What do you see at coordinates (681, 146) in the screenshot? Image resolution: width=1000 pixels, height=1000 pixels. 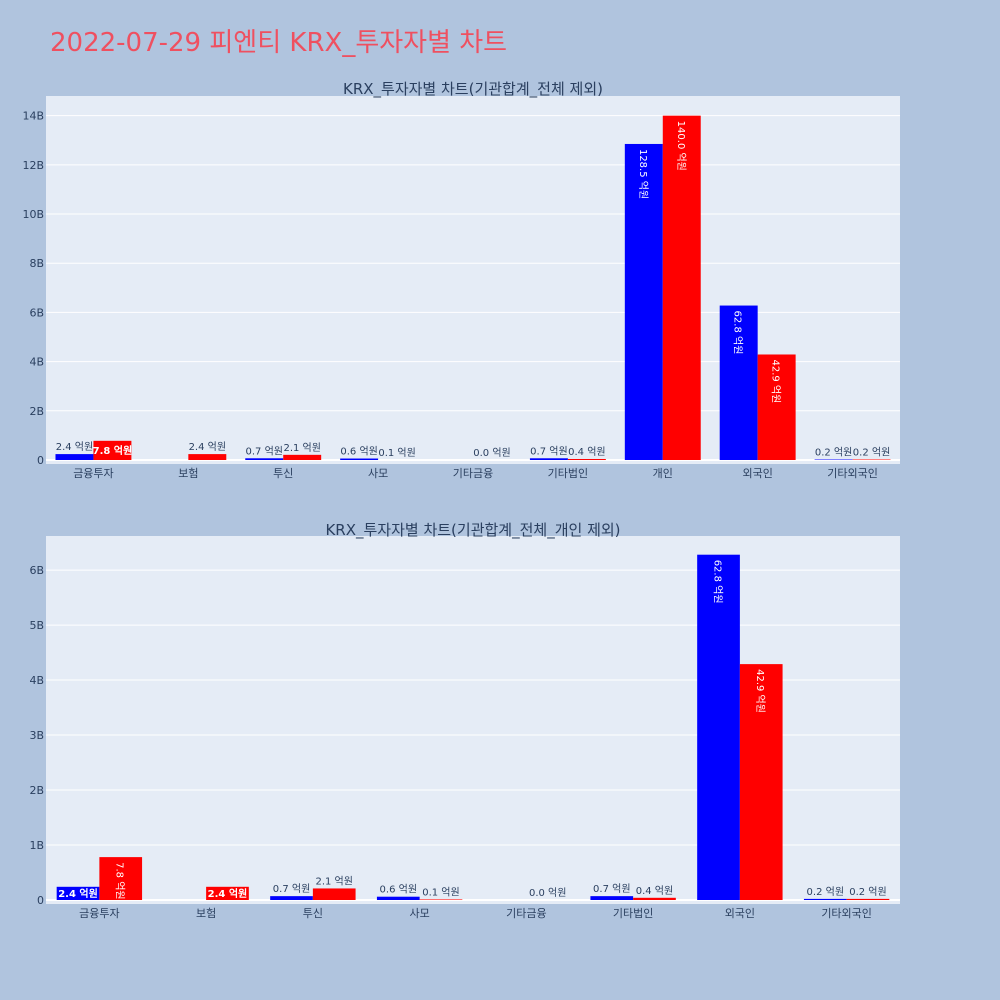 I see `data-label: 140.0 억원` at bounding box center [681, 146].